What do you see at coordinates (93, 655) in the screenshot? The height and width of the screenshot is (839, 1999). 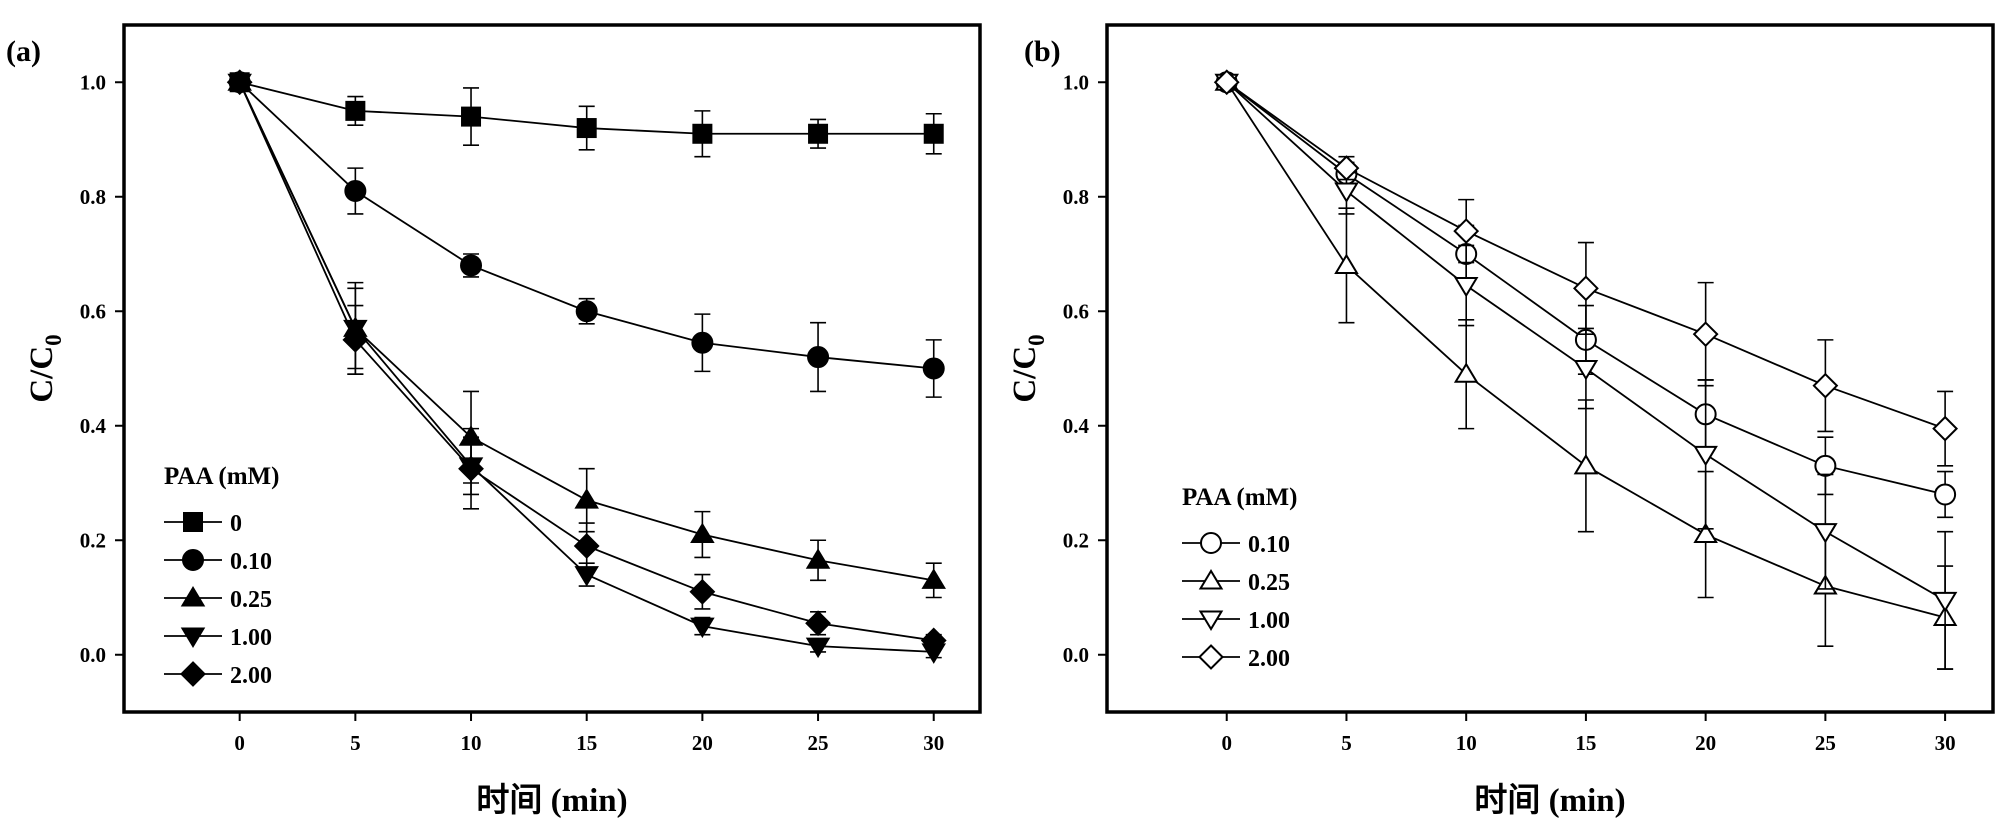 I see `y-tick-label: 0.0` at bounding box center [93, 655].